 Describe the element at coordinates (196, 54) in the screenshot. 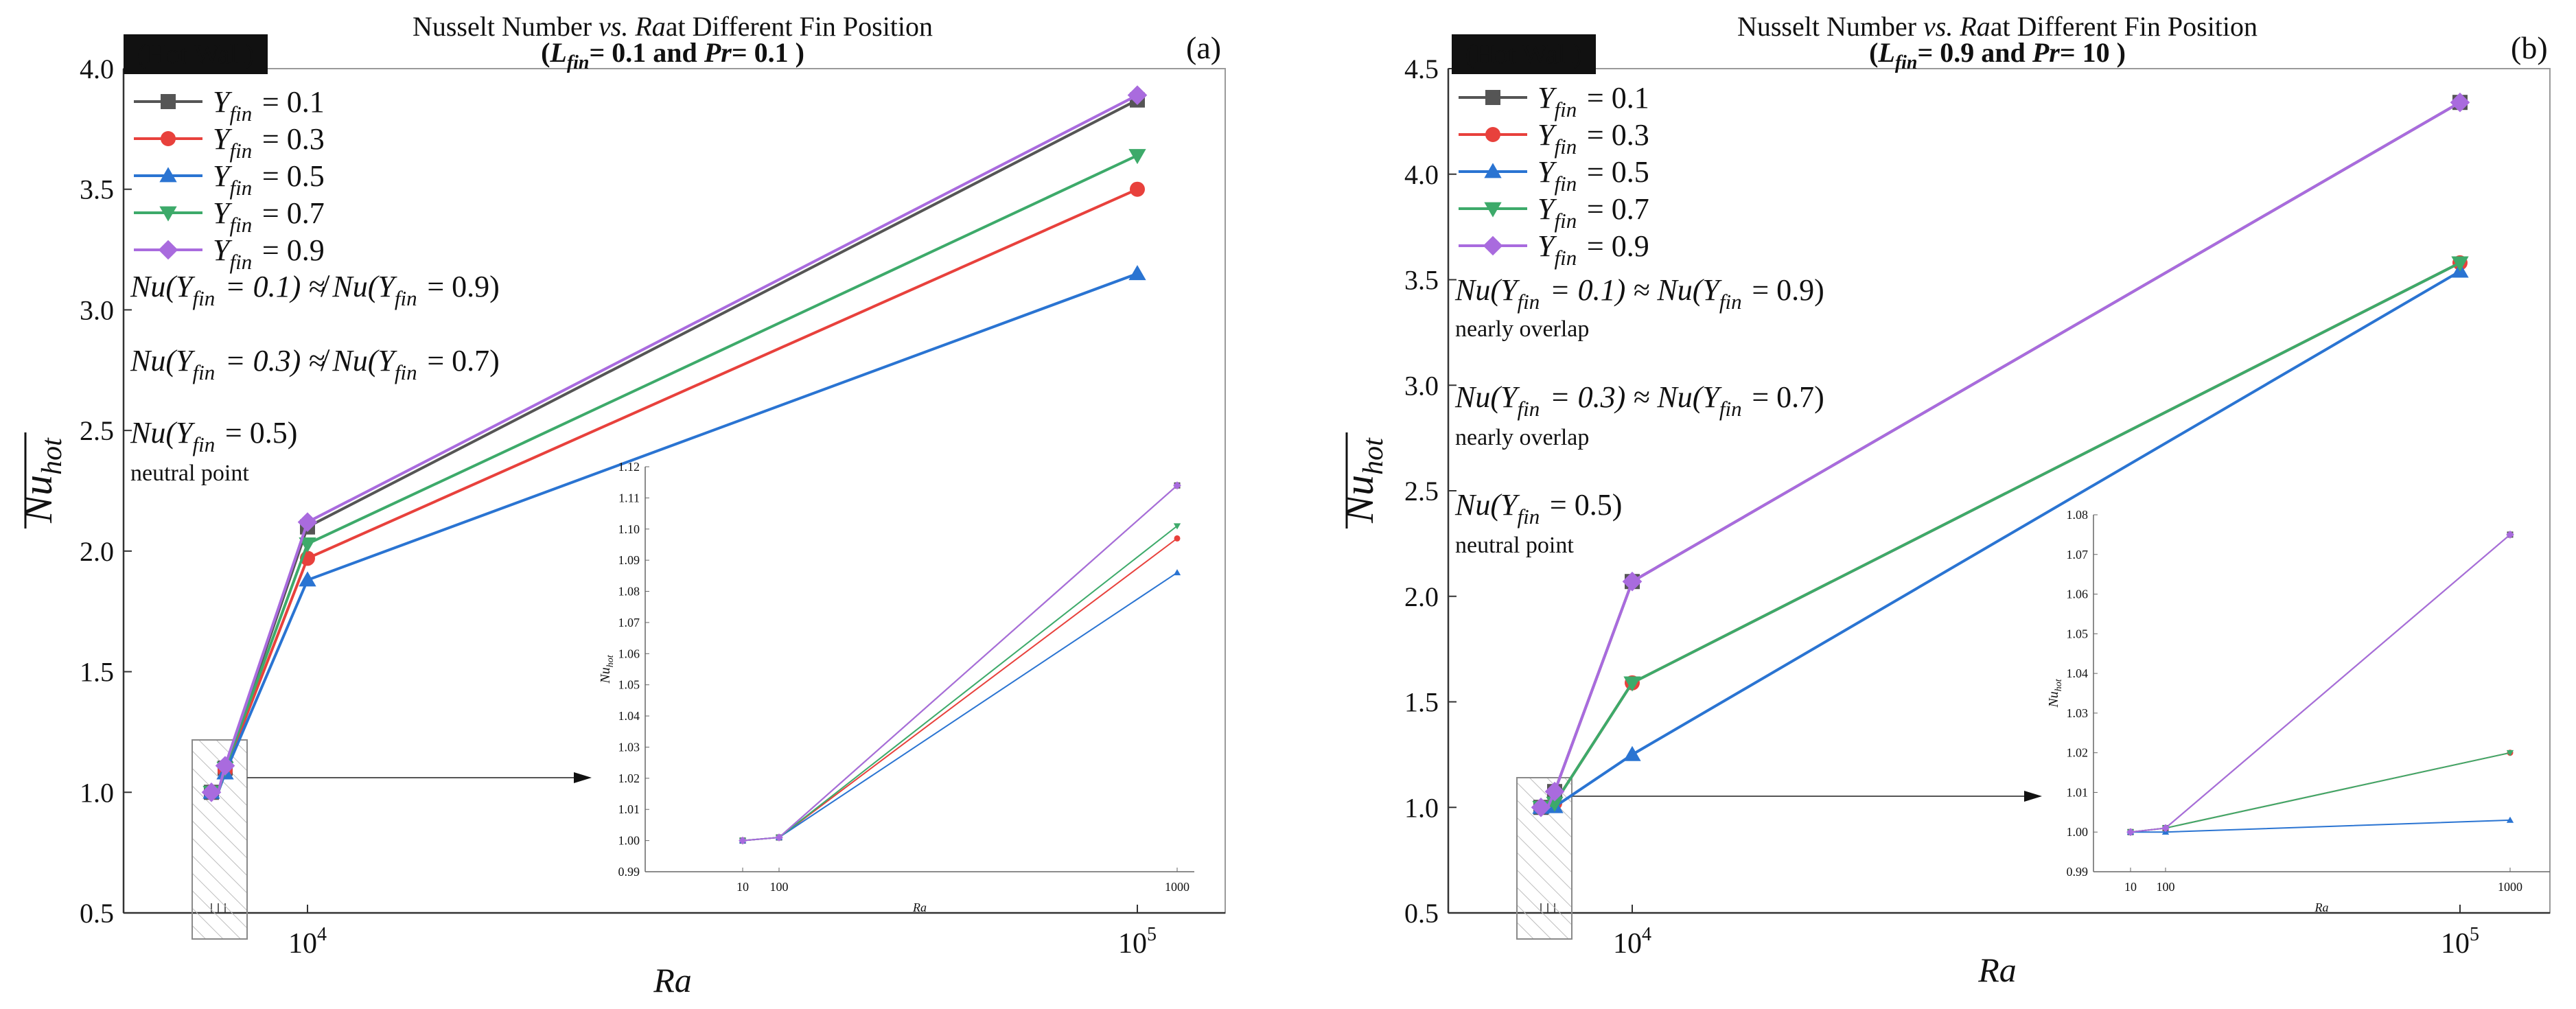

I see `wall-badge-bg` at that location.